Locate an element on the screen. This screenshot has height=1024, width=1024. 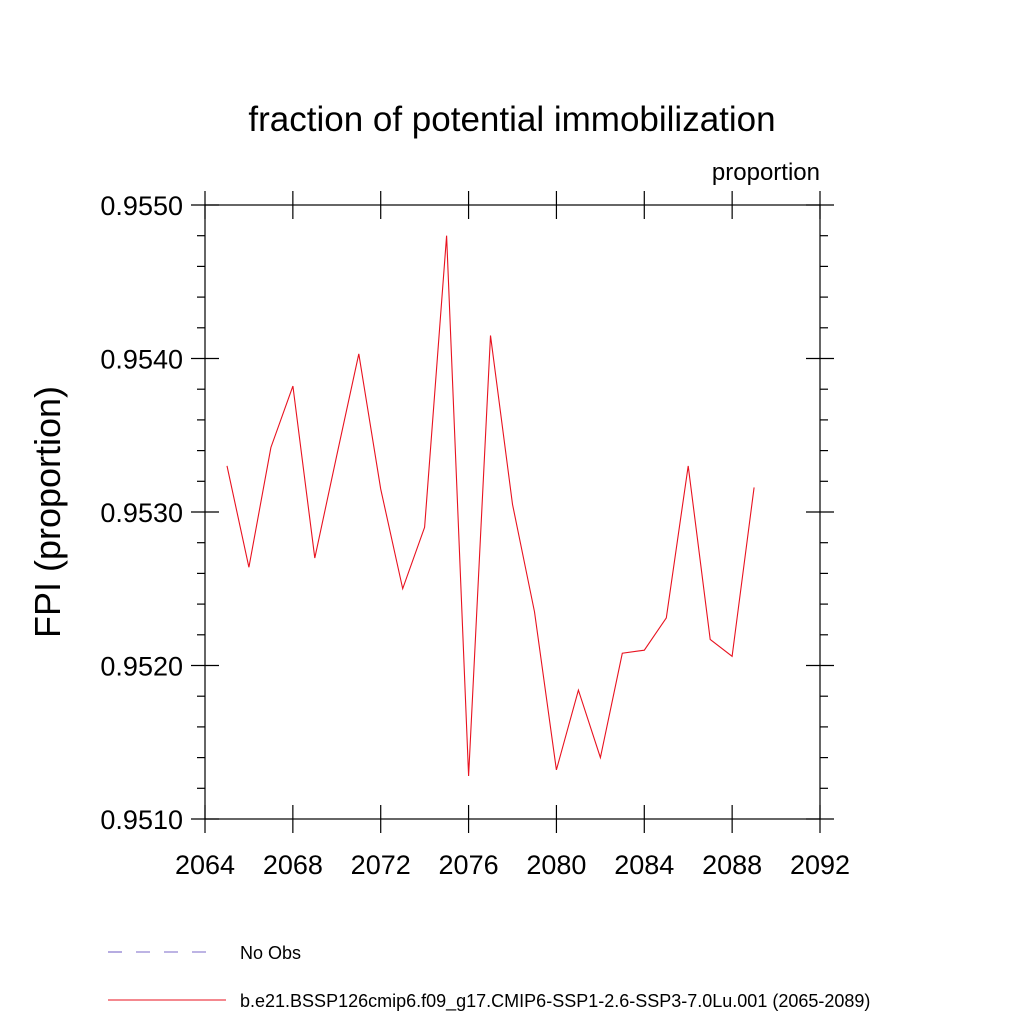
units-label: proportion is located at coordinates (766, 172).